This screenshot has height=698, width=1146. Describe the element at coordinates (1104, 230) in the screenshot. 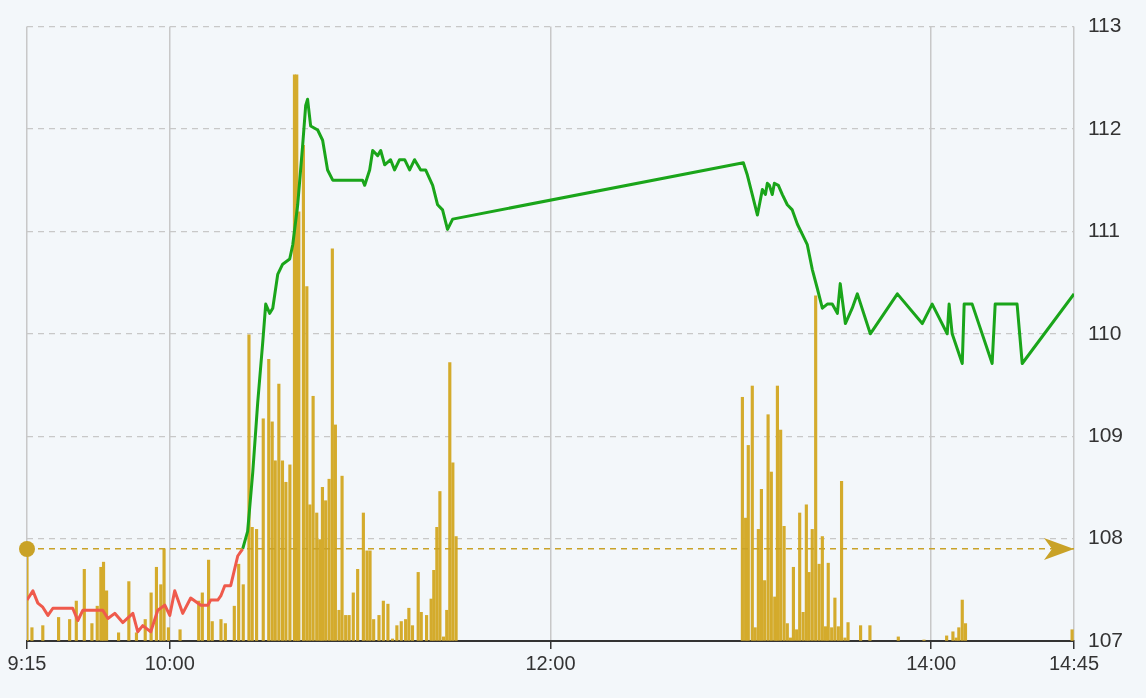

I see `y-tick-label: 111` at that location.